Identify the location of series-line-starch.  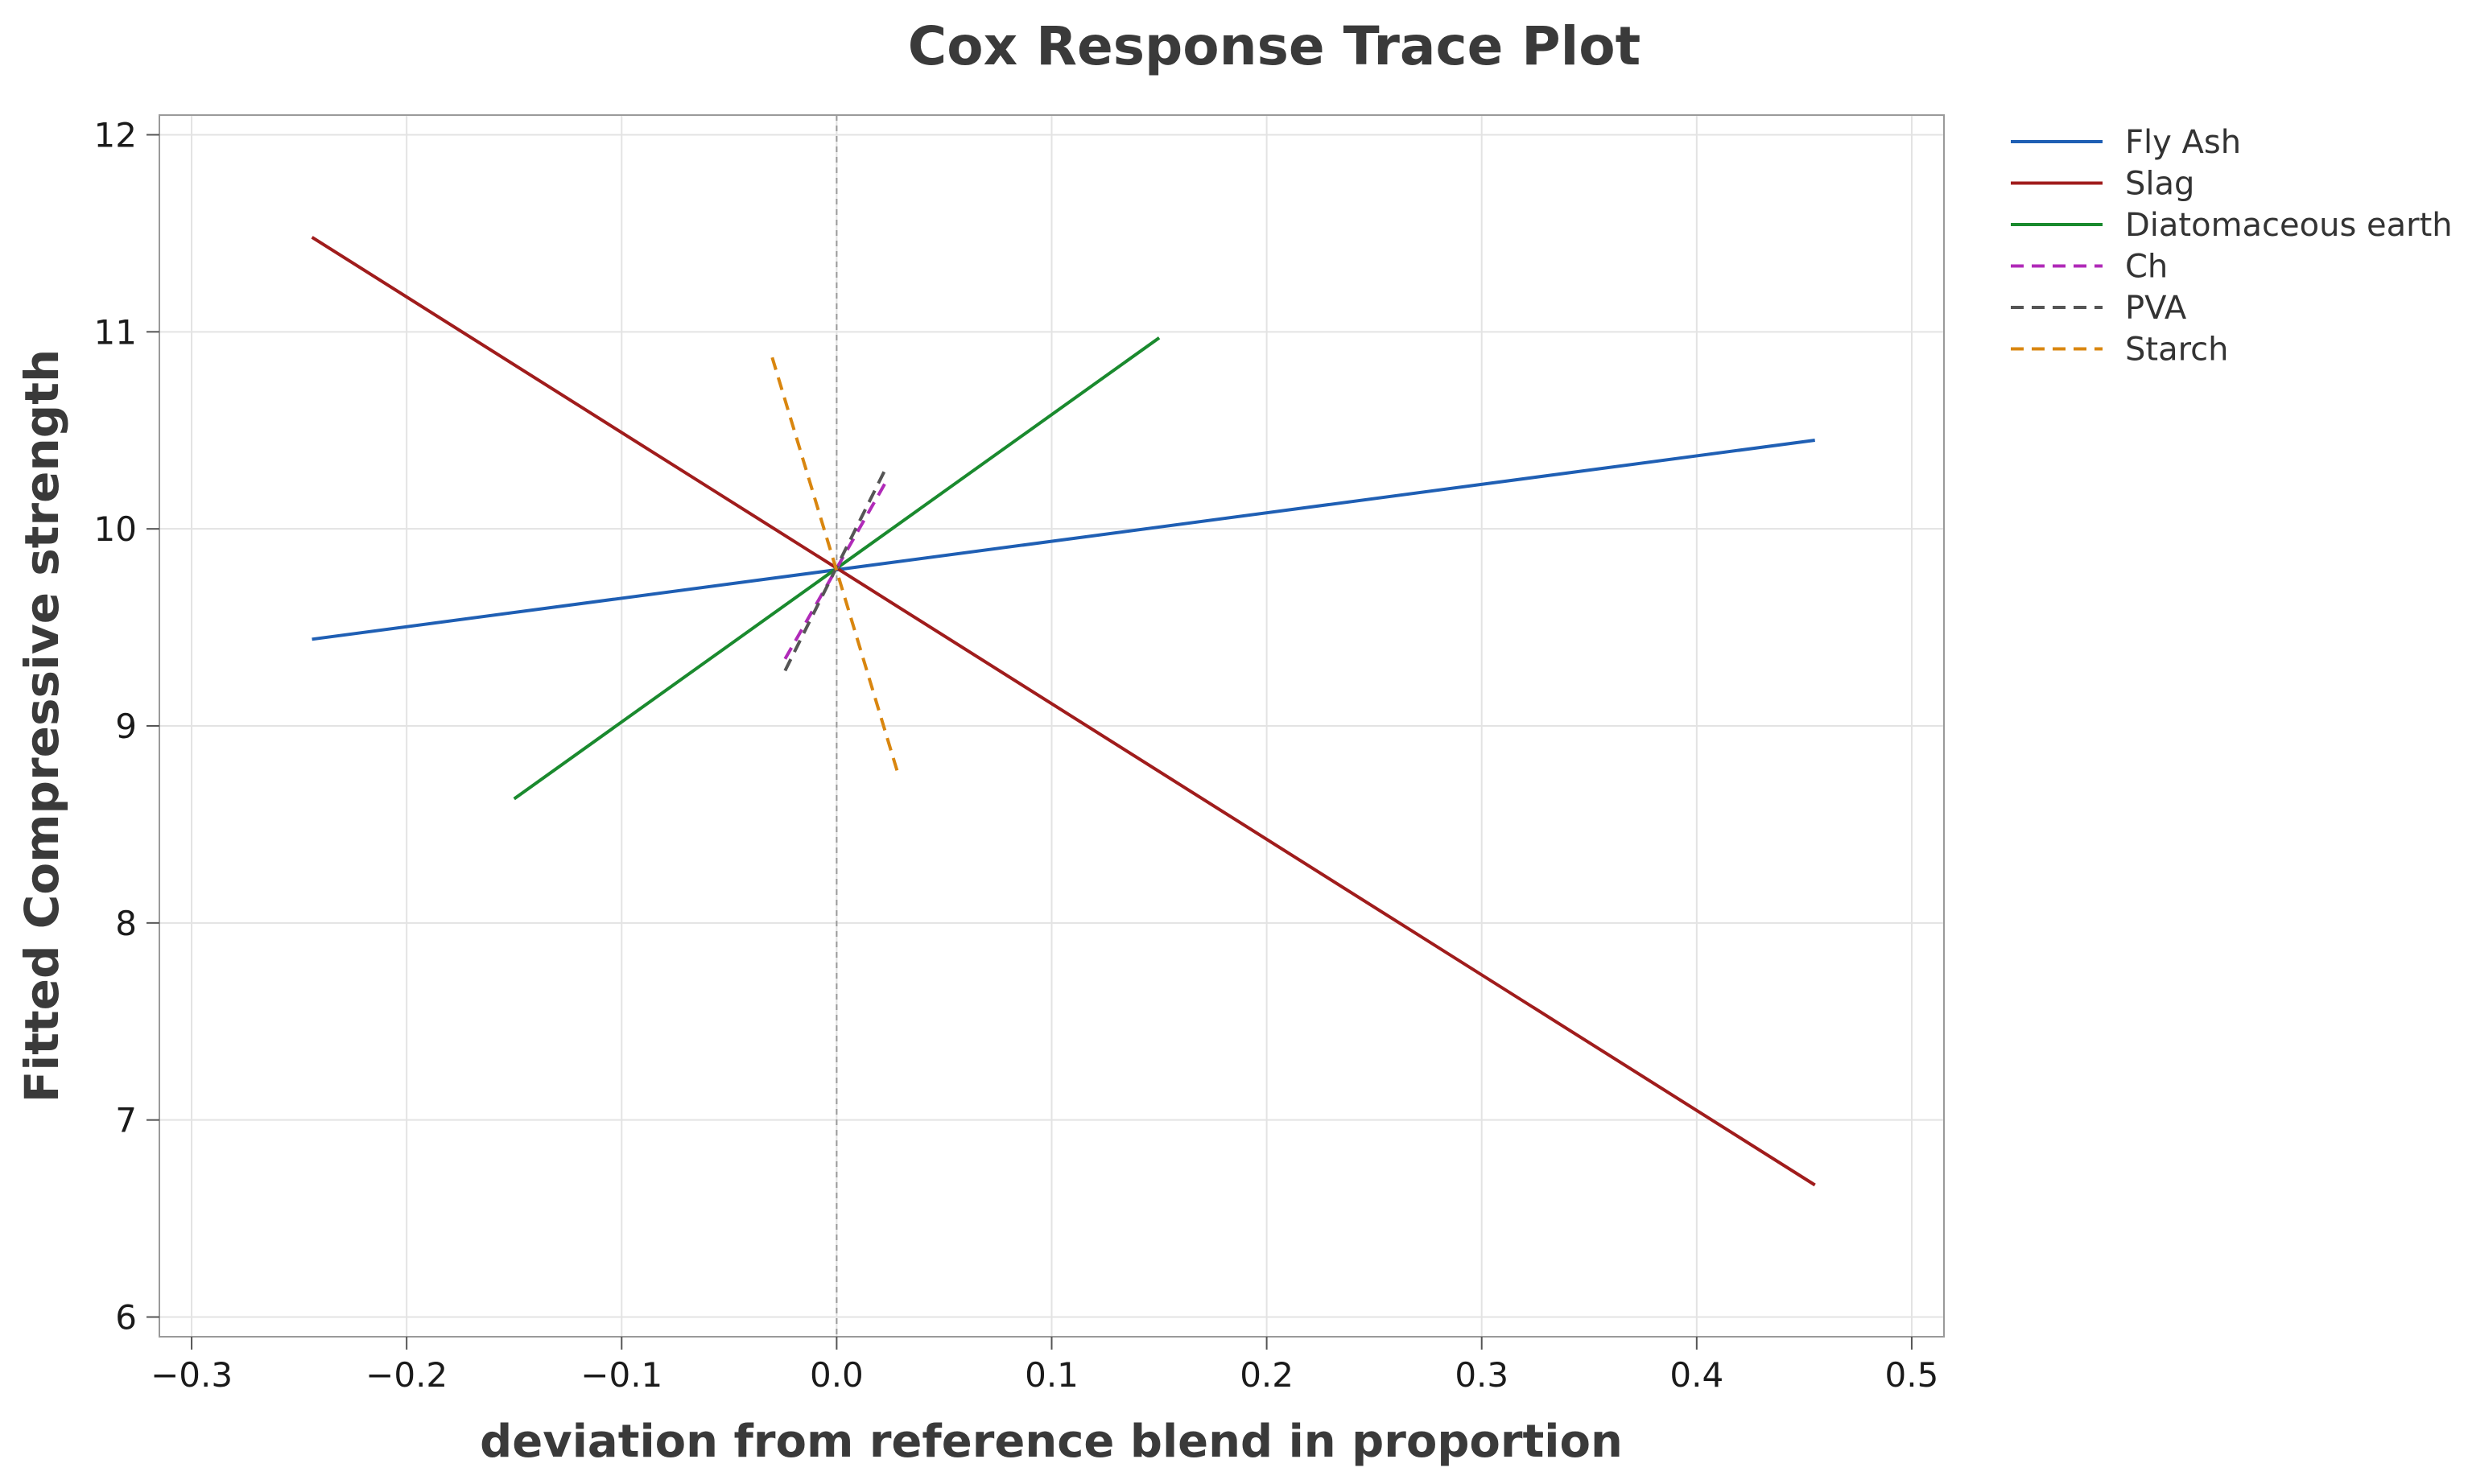
(835, 567).